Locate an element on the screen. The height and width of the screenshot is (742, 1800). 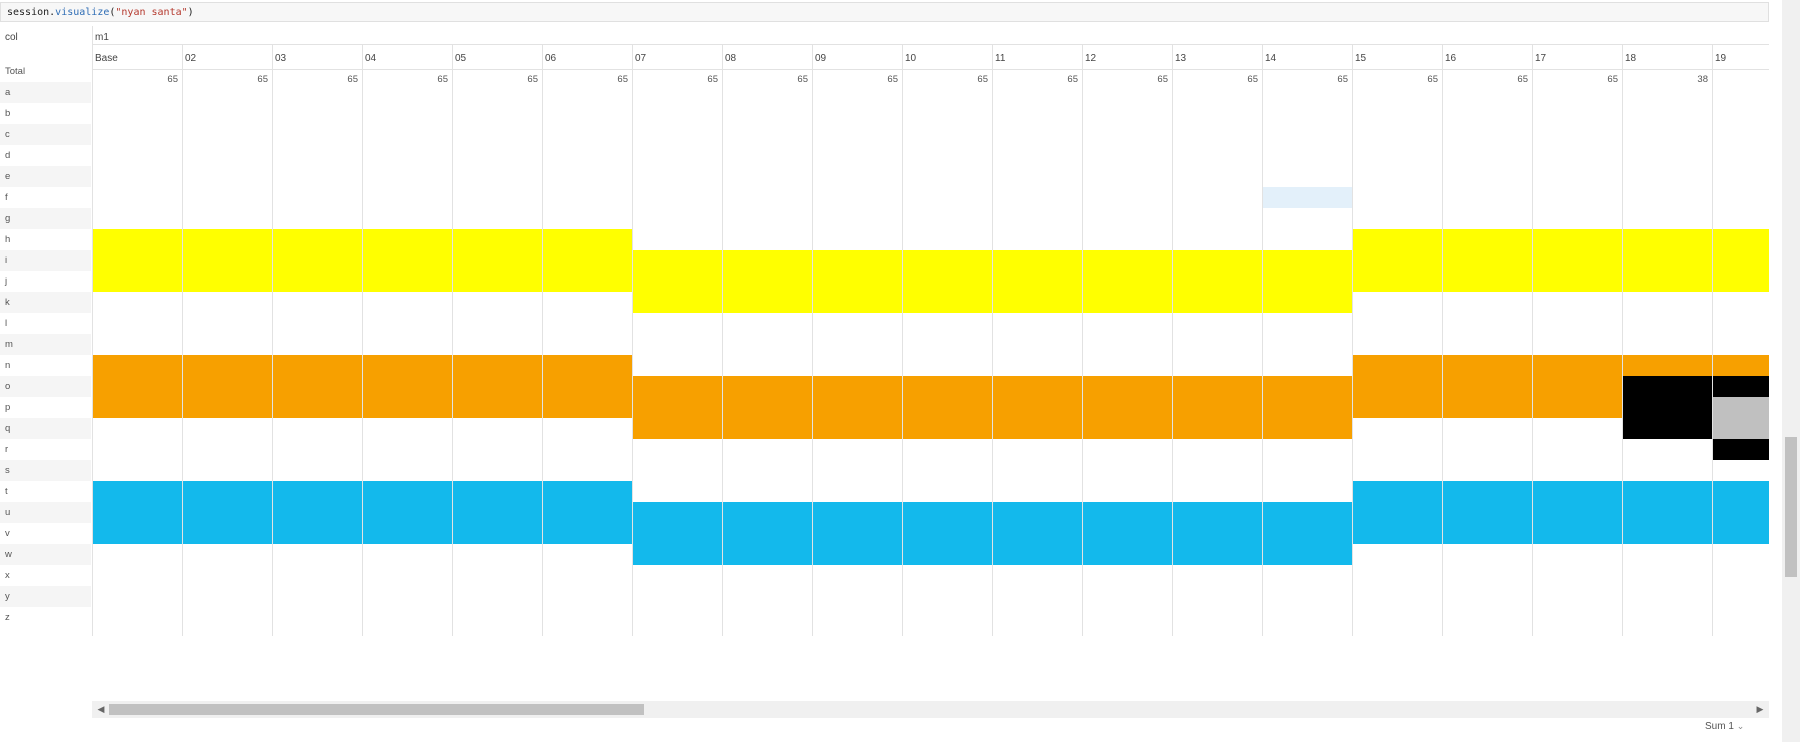
scroll-left-arrow-icon: ◀ is located at coordinates (101, 709).